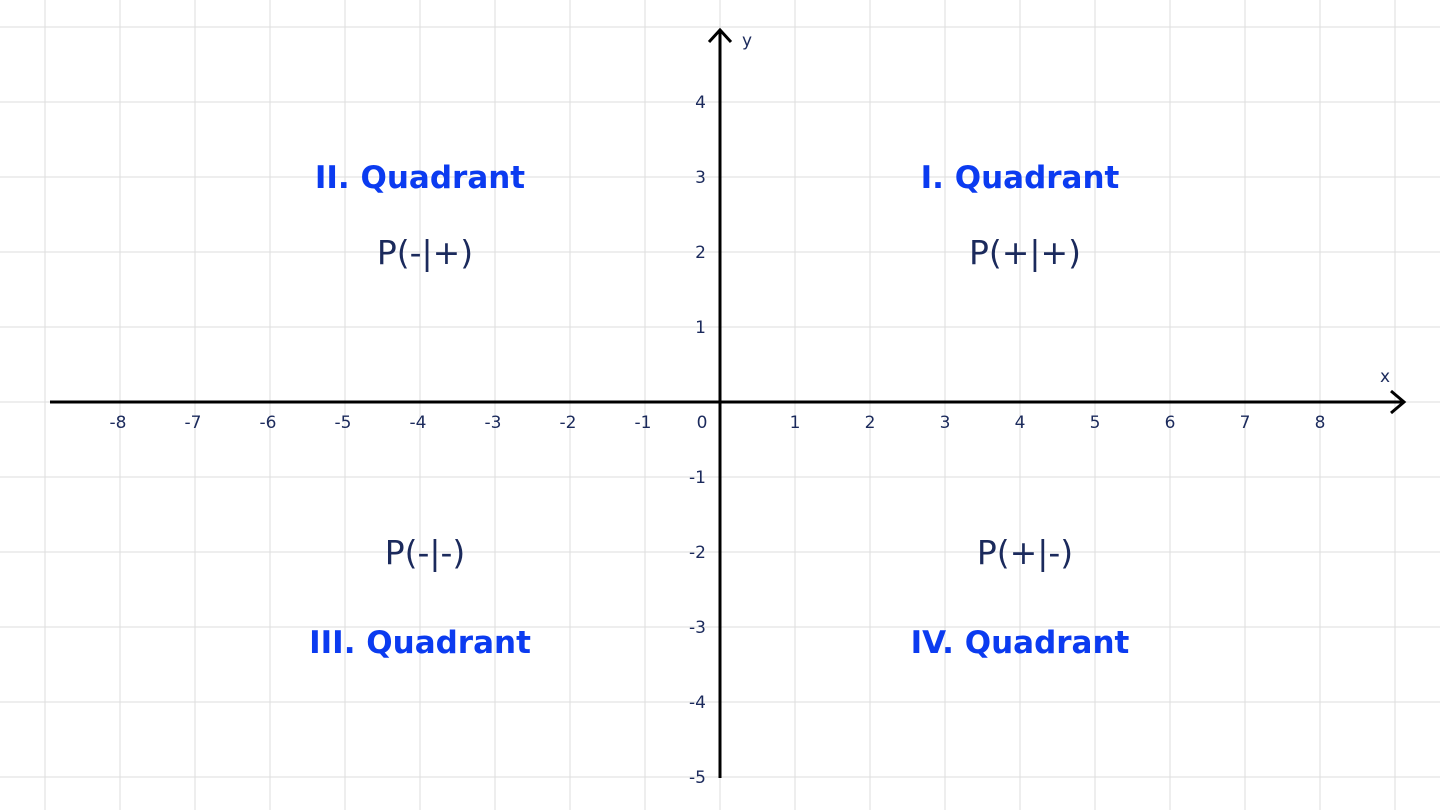 The width and height of the screenshot is (1440, 810). Describe the element at coordinates (1245, 423) in the screenshot. I see `x-tick-label: 7` at that location.